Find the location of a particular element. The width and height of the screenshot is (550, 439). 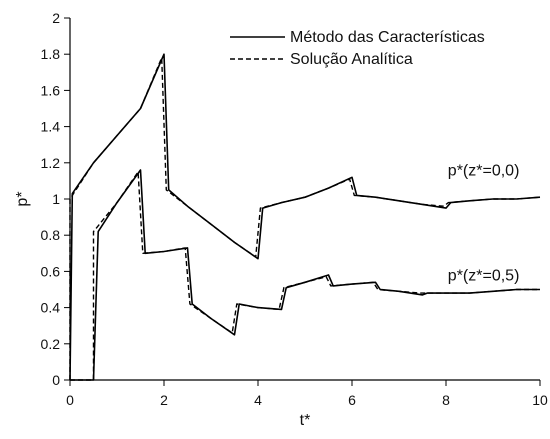

y-tick-label: 0.2 is located at coordinates (51, 344).